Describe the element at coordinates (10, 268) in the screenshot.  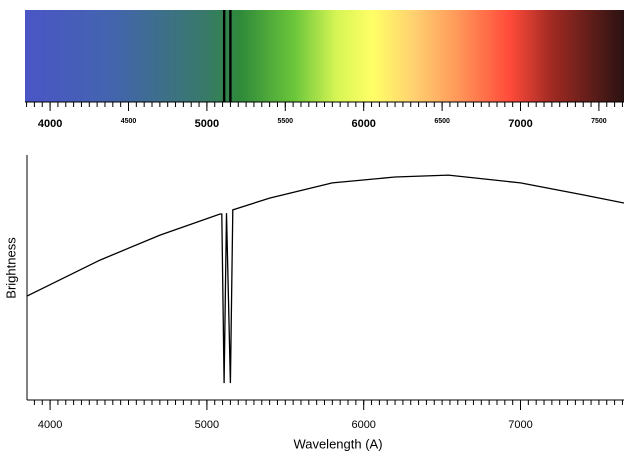
I see `y-axis-label: Brightness` at that location.